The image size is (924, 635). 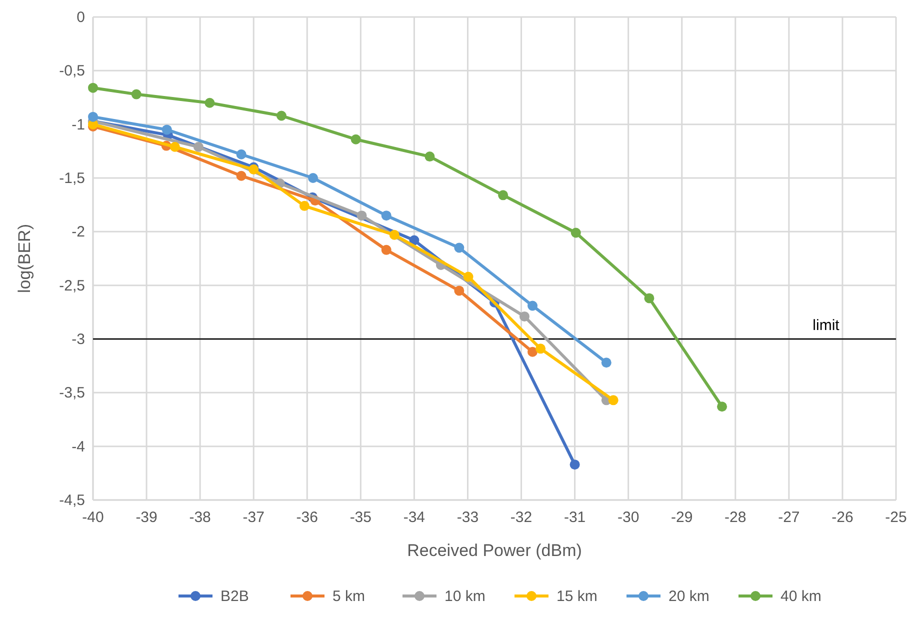 What do you see at coordinates (147, 517) in the screenshot?
I see `x-tick-label: -39` at bounding box center [147, 517].